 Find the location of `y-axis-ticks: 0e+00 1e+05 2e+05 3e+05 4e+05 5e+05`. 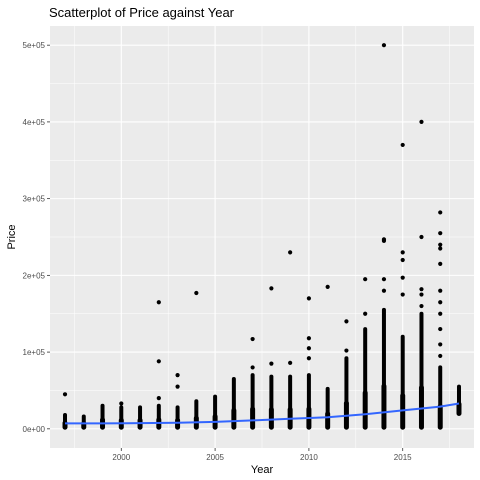

y-axis-ticks: 0e+00 1e+05 2e+05 3e+05 4e+05 5e+05 is located at coordinates (36, 237).